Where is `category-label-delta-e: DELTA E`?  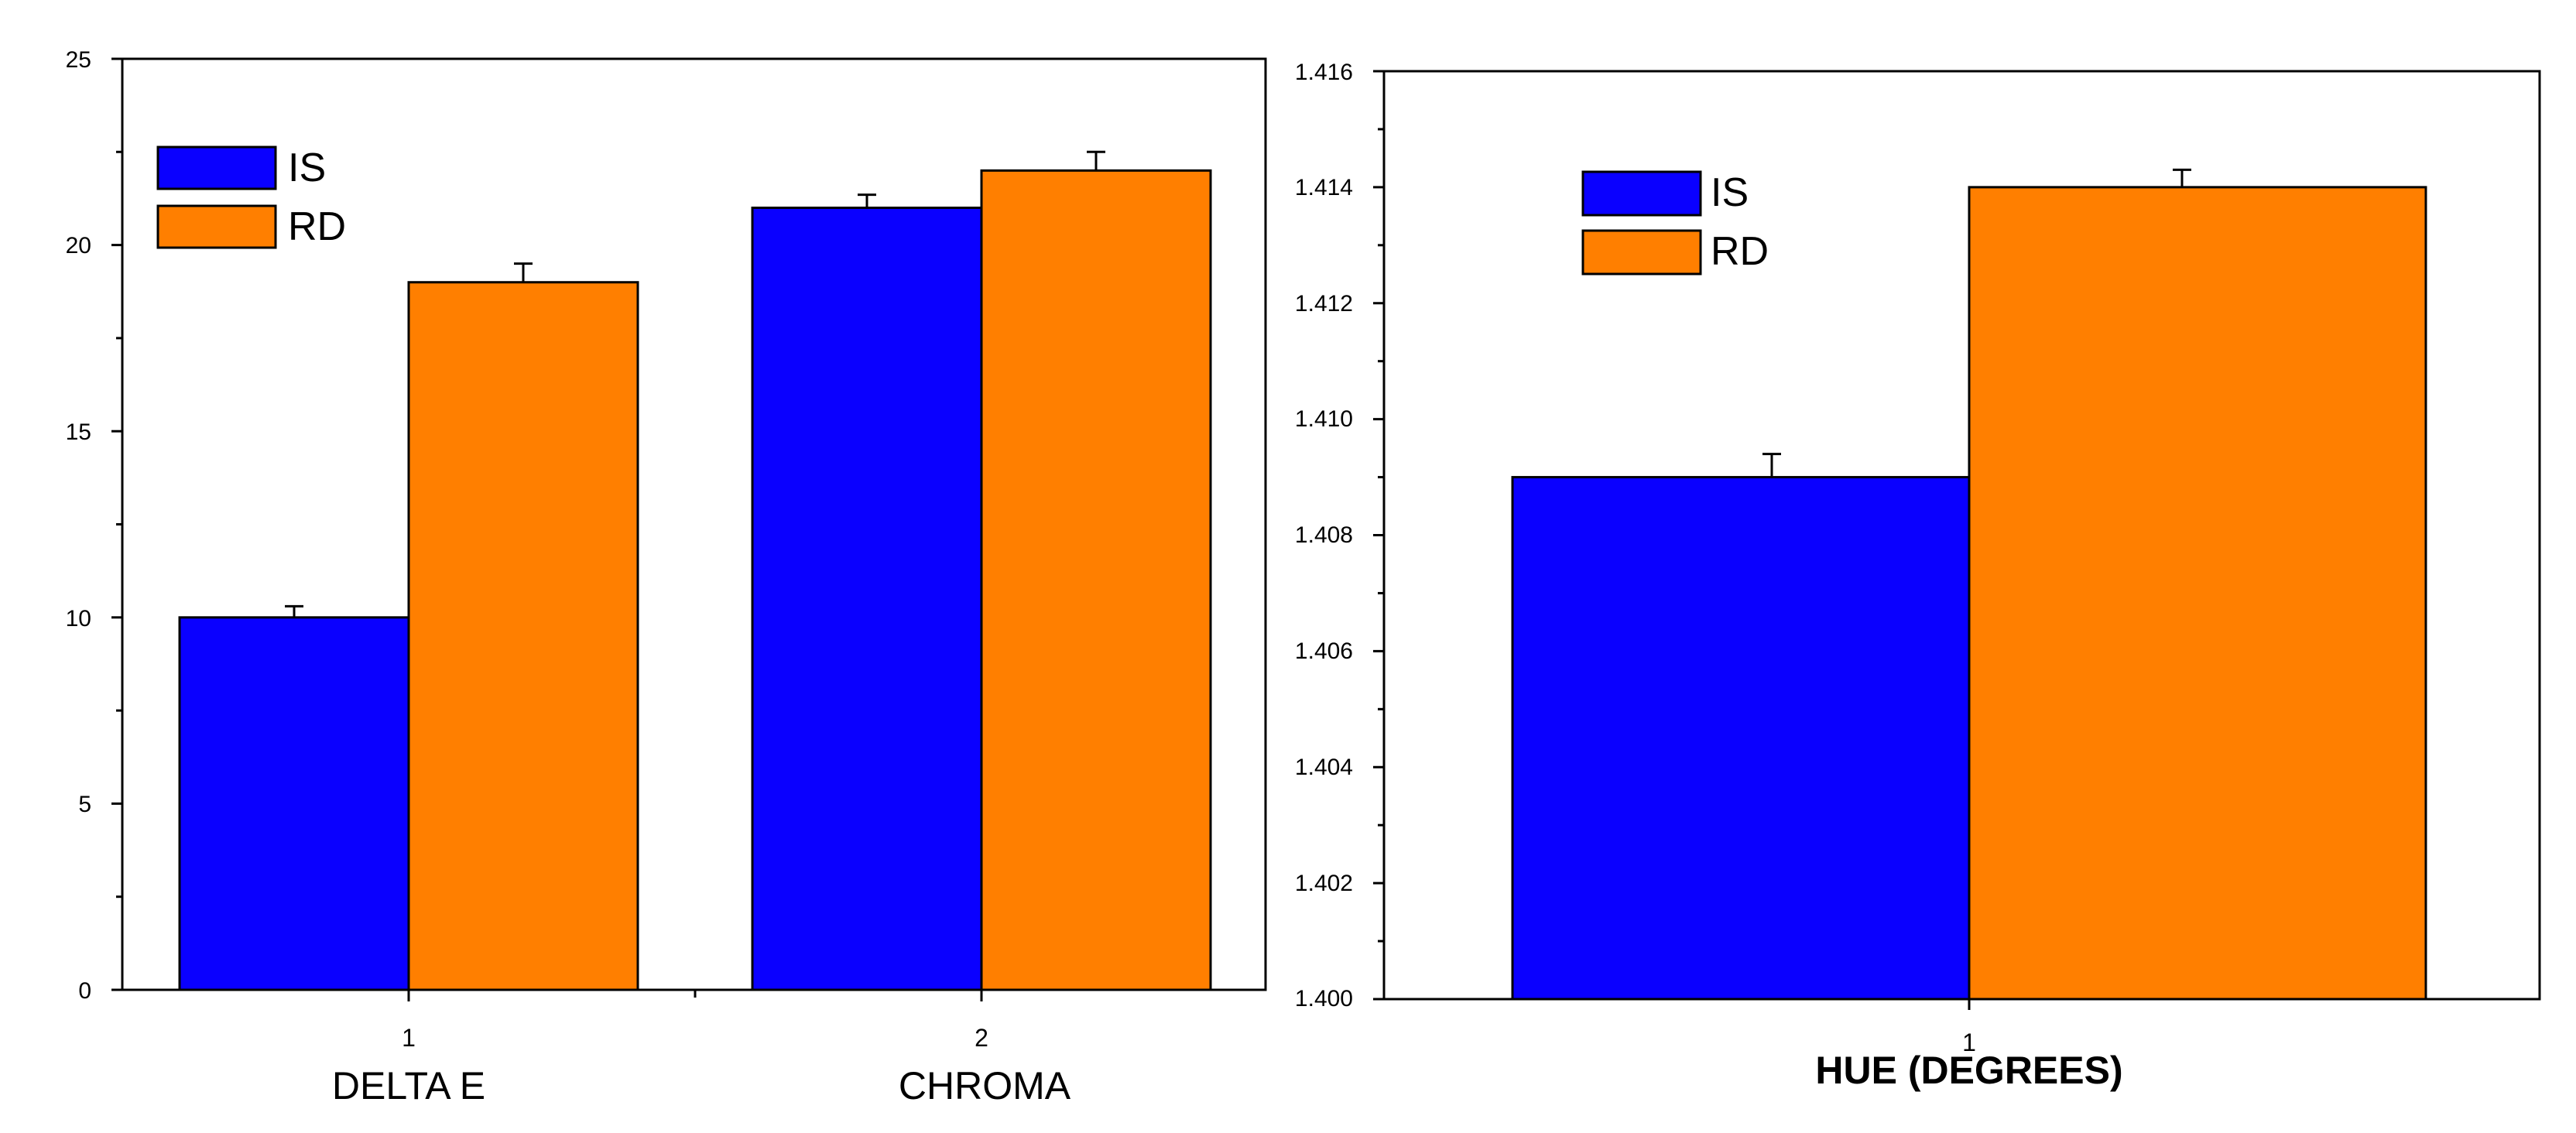 category-label-delta-e: DELTA E is located at coordinates (409, 1085).